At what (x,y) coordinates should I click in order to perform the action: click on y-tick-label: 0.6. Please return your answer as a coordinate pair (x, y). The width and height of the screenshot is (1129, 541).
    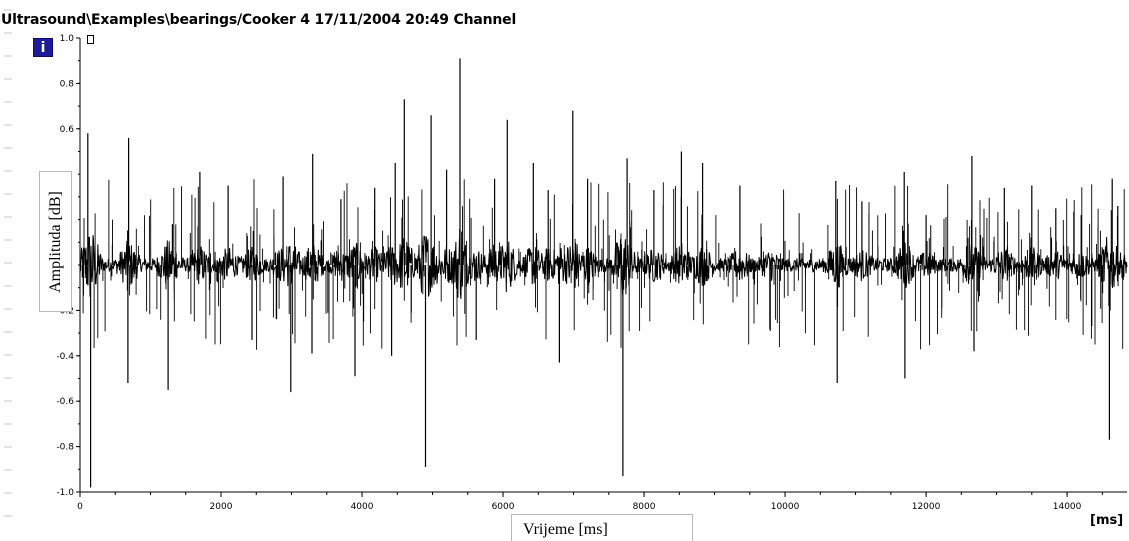
    Looking at the image, I should click on (67, 130).